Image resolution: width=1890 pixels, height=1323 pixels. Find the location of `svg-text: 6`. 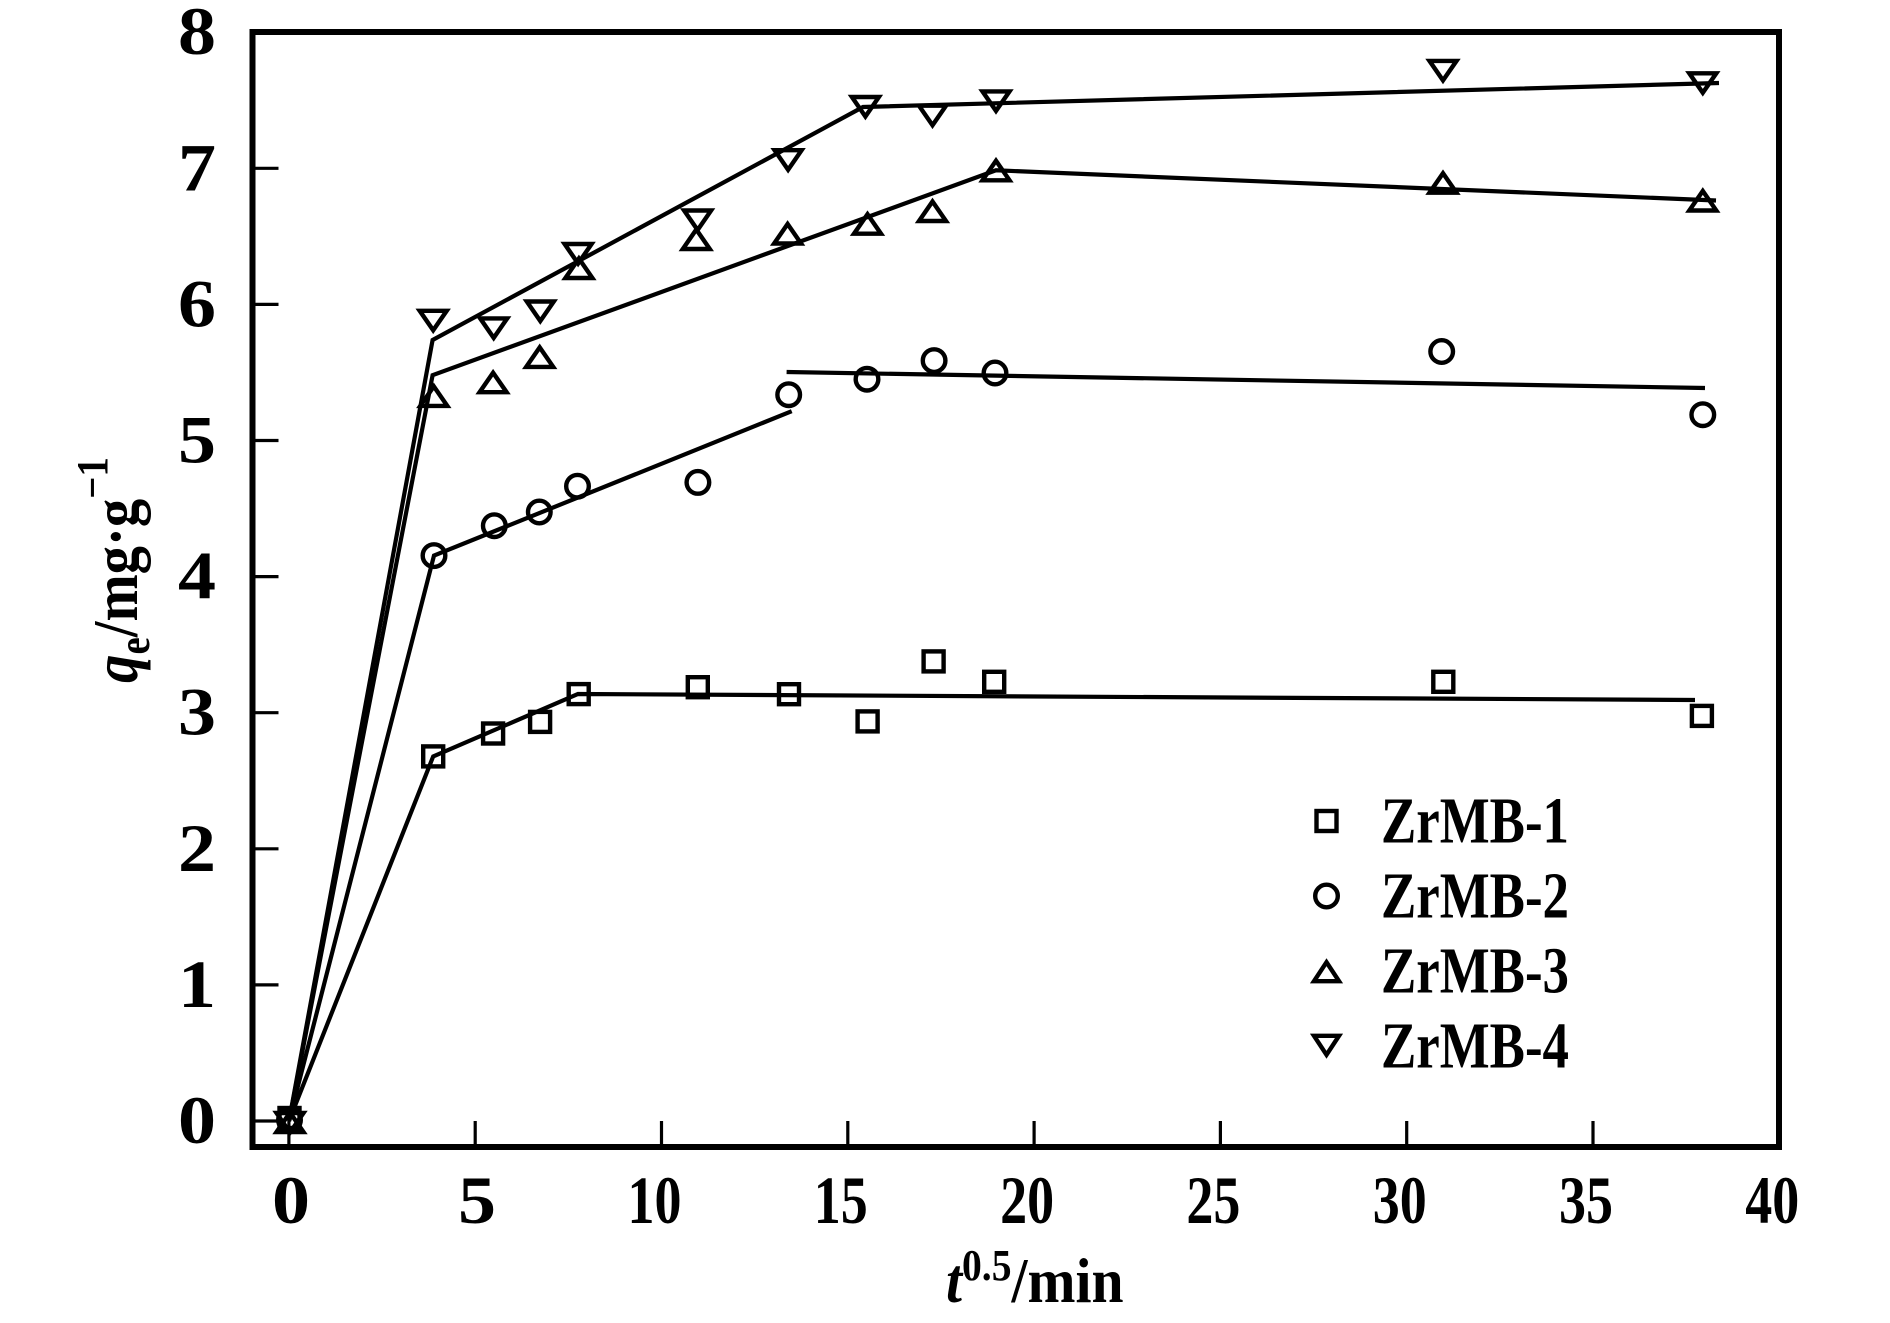

svg-text: 6 is located at coordinates (197, 303).